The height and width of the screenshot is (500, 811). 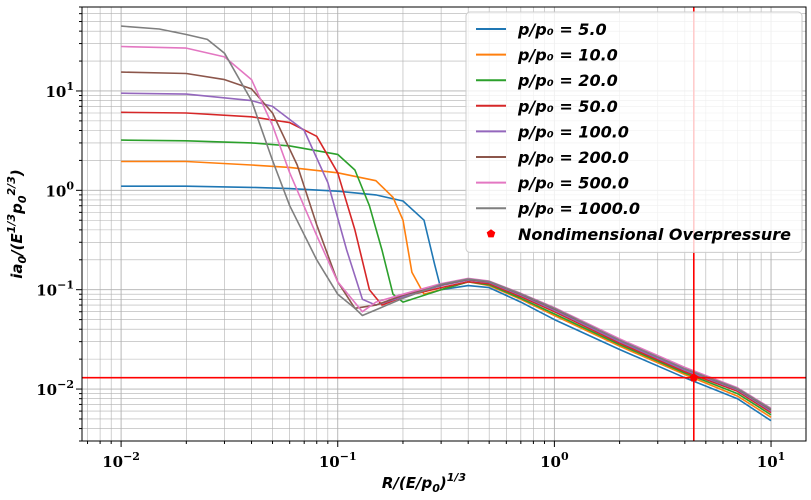 I want to click on x-tick-label: 10⁻¹, so click(x=338, y=460).